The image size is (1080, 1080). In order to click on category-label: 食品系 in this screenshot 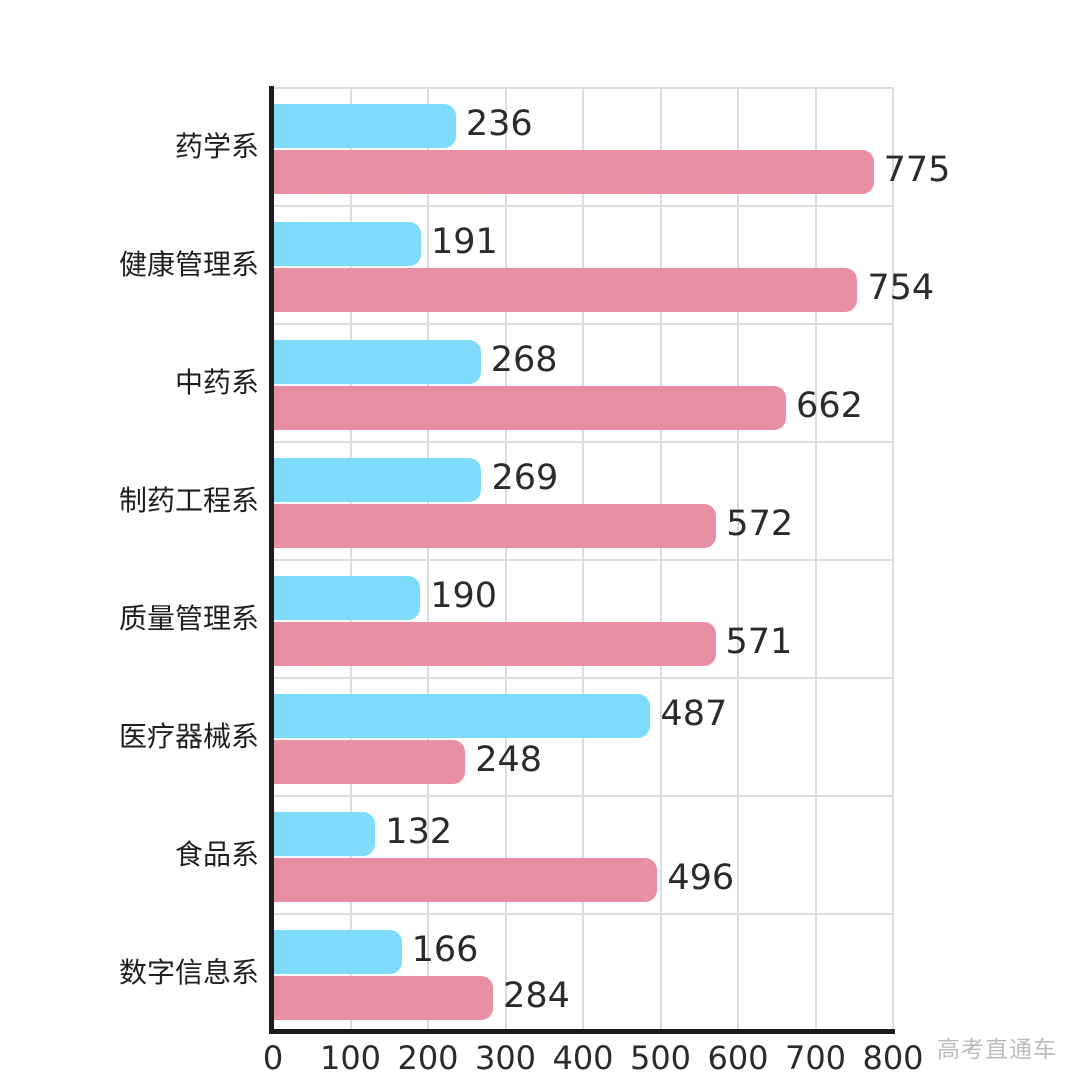, I will do `click(216, 854)`.